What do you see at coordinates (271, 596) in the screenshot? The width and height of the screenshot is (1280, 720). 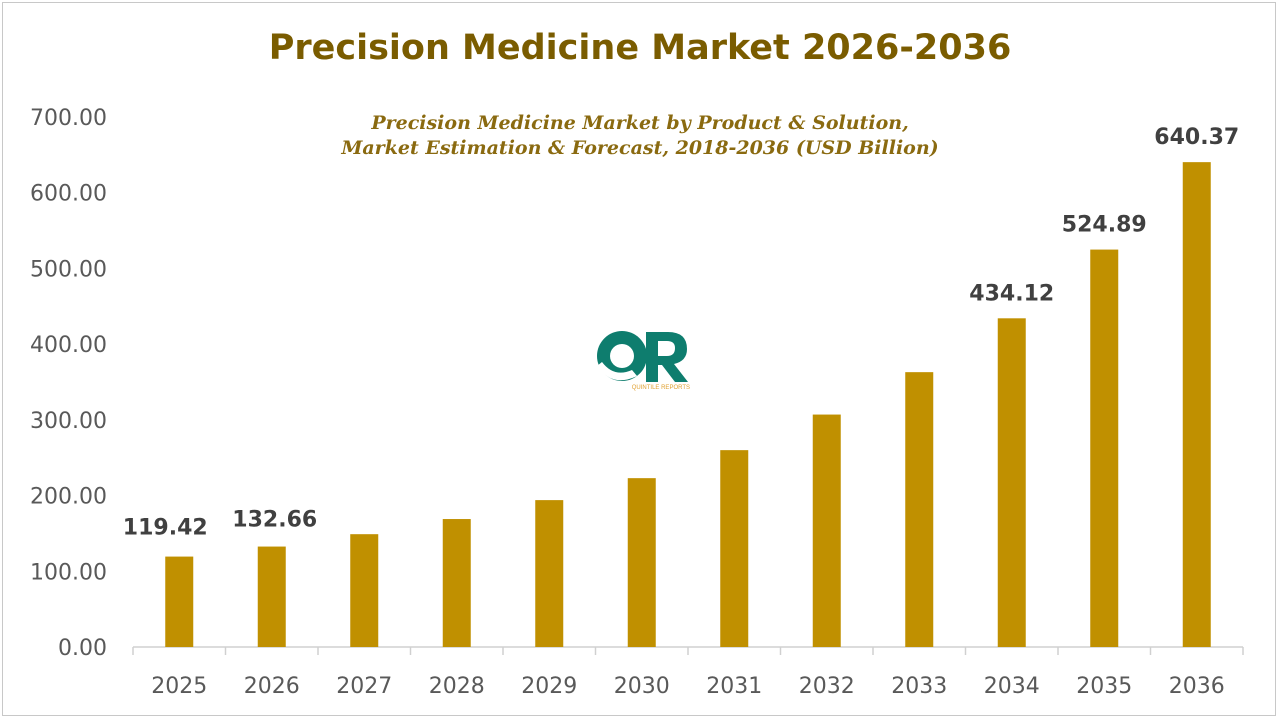 I see `bar-2026` at bounding box center [271, 596].